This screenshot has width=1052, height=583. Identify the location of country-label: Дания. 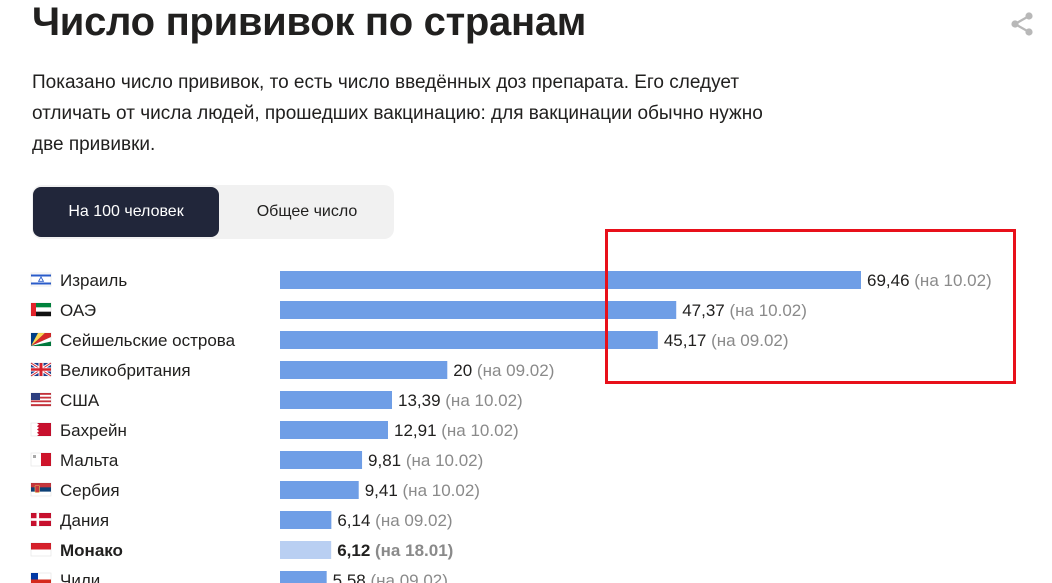
(84, 520).